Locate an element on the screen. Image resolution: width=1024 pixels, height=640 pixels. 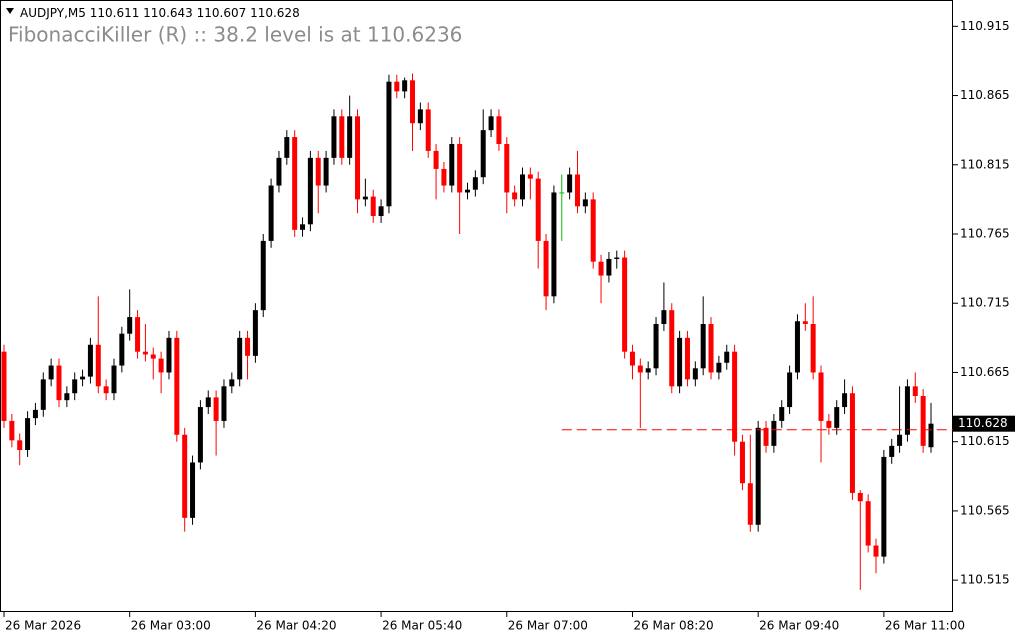
menu-triangle is located at coordinates (10, 11).